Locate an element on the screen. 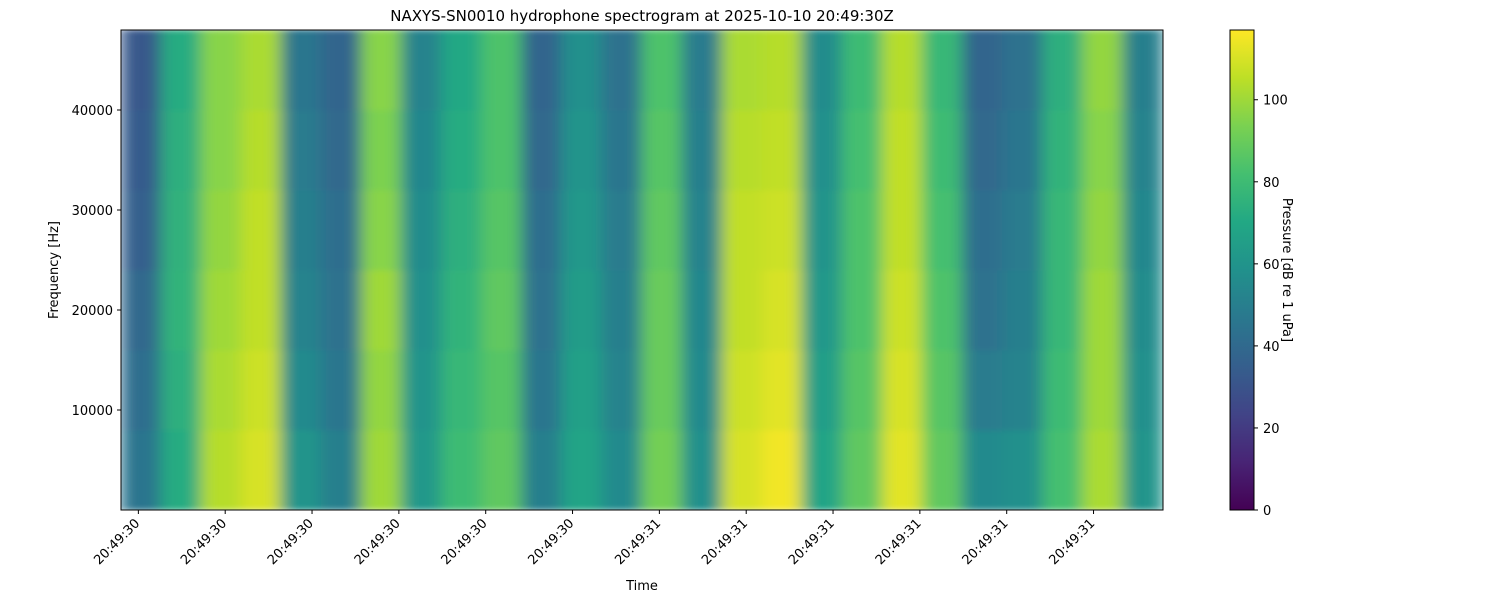  colorbar-tick-label: 100 is located at coordinates (1275, 101).